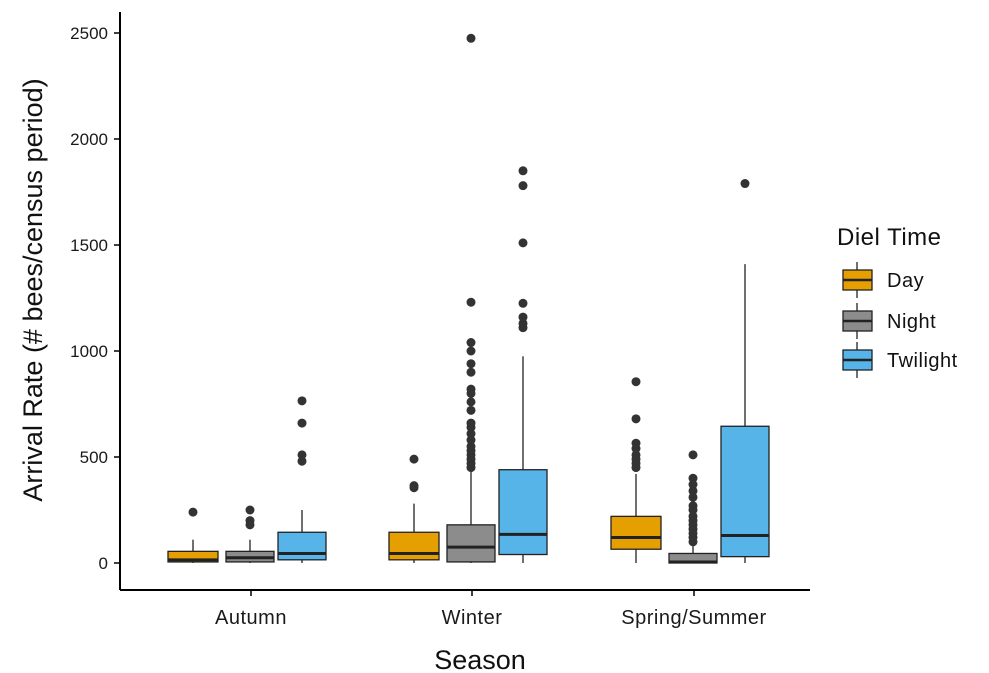  What do you see at coordinates (480, 659) in the screenshot?
I see `x-axis-title: Season` at bounding box center [480, 659].